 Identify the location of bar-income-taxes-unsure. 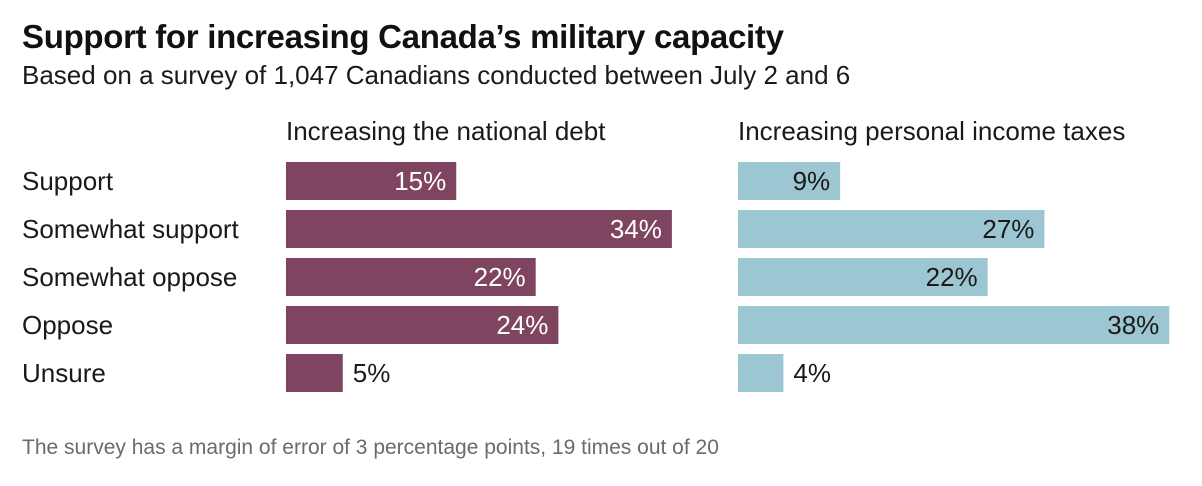
(761, 373).